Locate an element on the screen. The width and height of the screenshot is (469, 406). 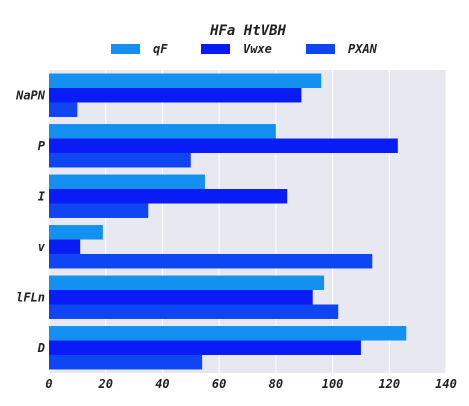
x-tick-label: 60 is located at coordinates (219, 384).